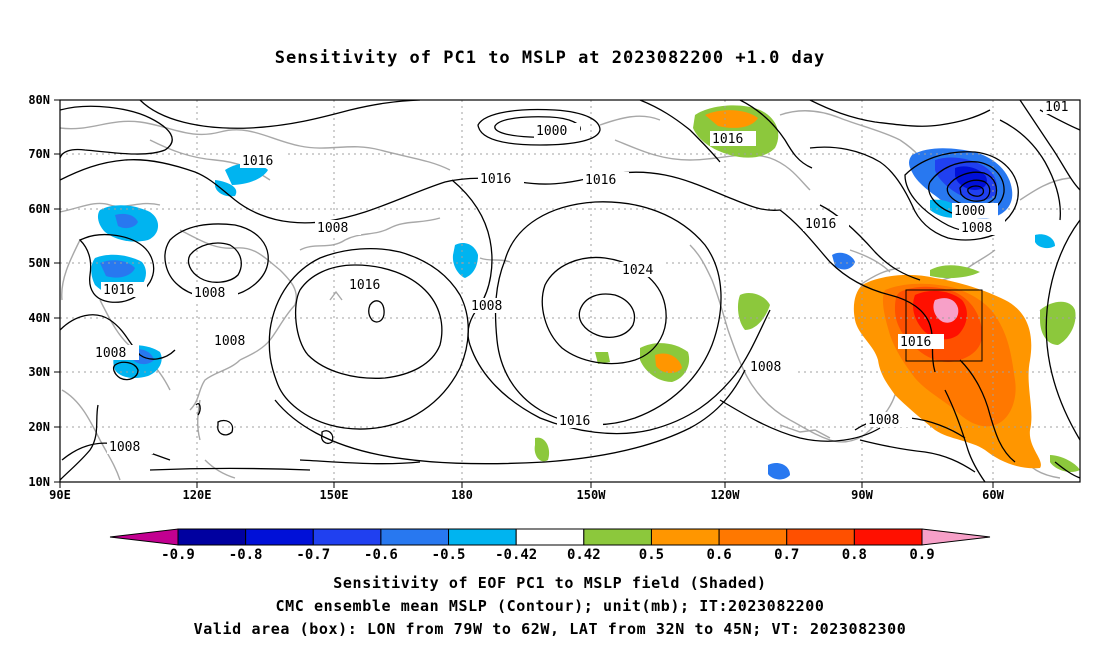 The height and width of the screenshot is (650, 1100). What do you see at coordinates (753, 311) in the screenshot?
I see `positive-region-na-coast` at bounding box center [753, 311].